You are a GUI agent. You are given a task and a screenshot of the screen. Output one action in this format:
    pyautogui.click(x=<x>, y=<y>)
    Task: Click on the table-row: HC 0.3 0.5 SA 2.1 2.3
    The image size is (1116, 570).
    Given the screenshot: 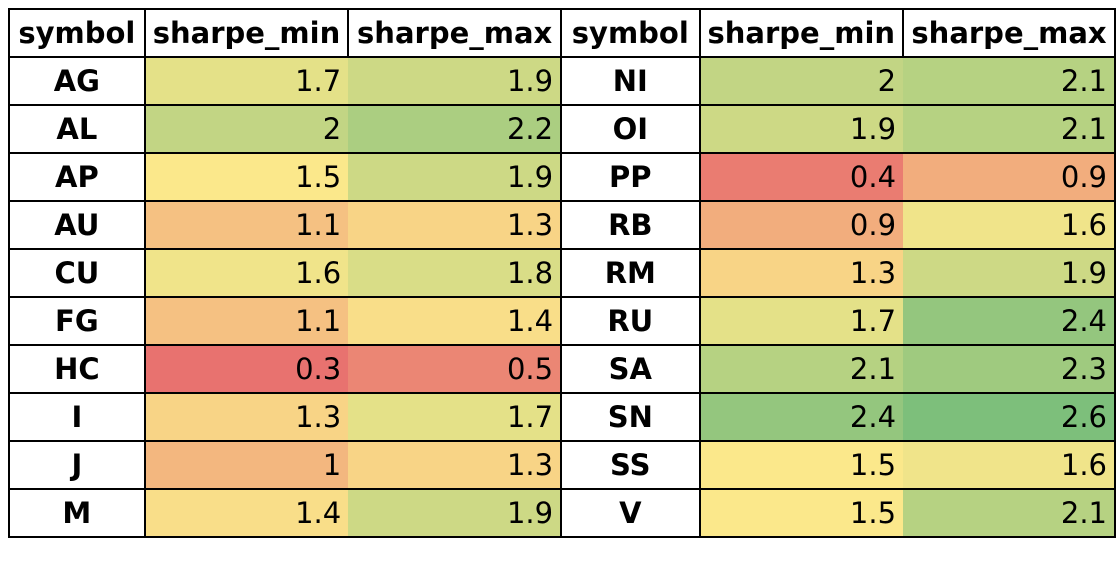 What is the action you would take?
    pyautogui.click(x=562, y=369)
    